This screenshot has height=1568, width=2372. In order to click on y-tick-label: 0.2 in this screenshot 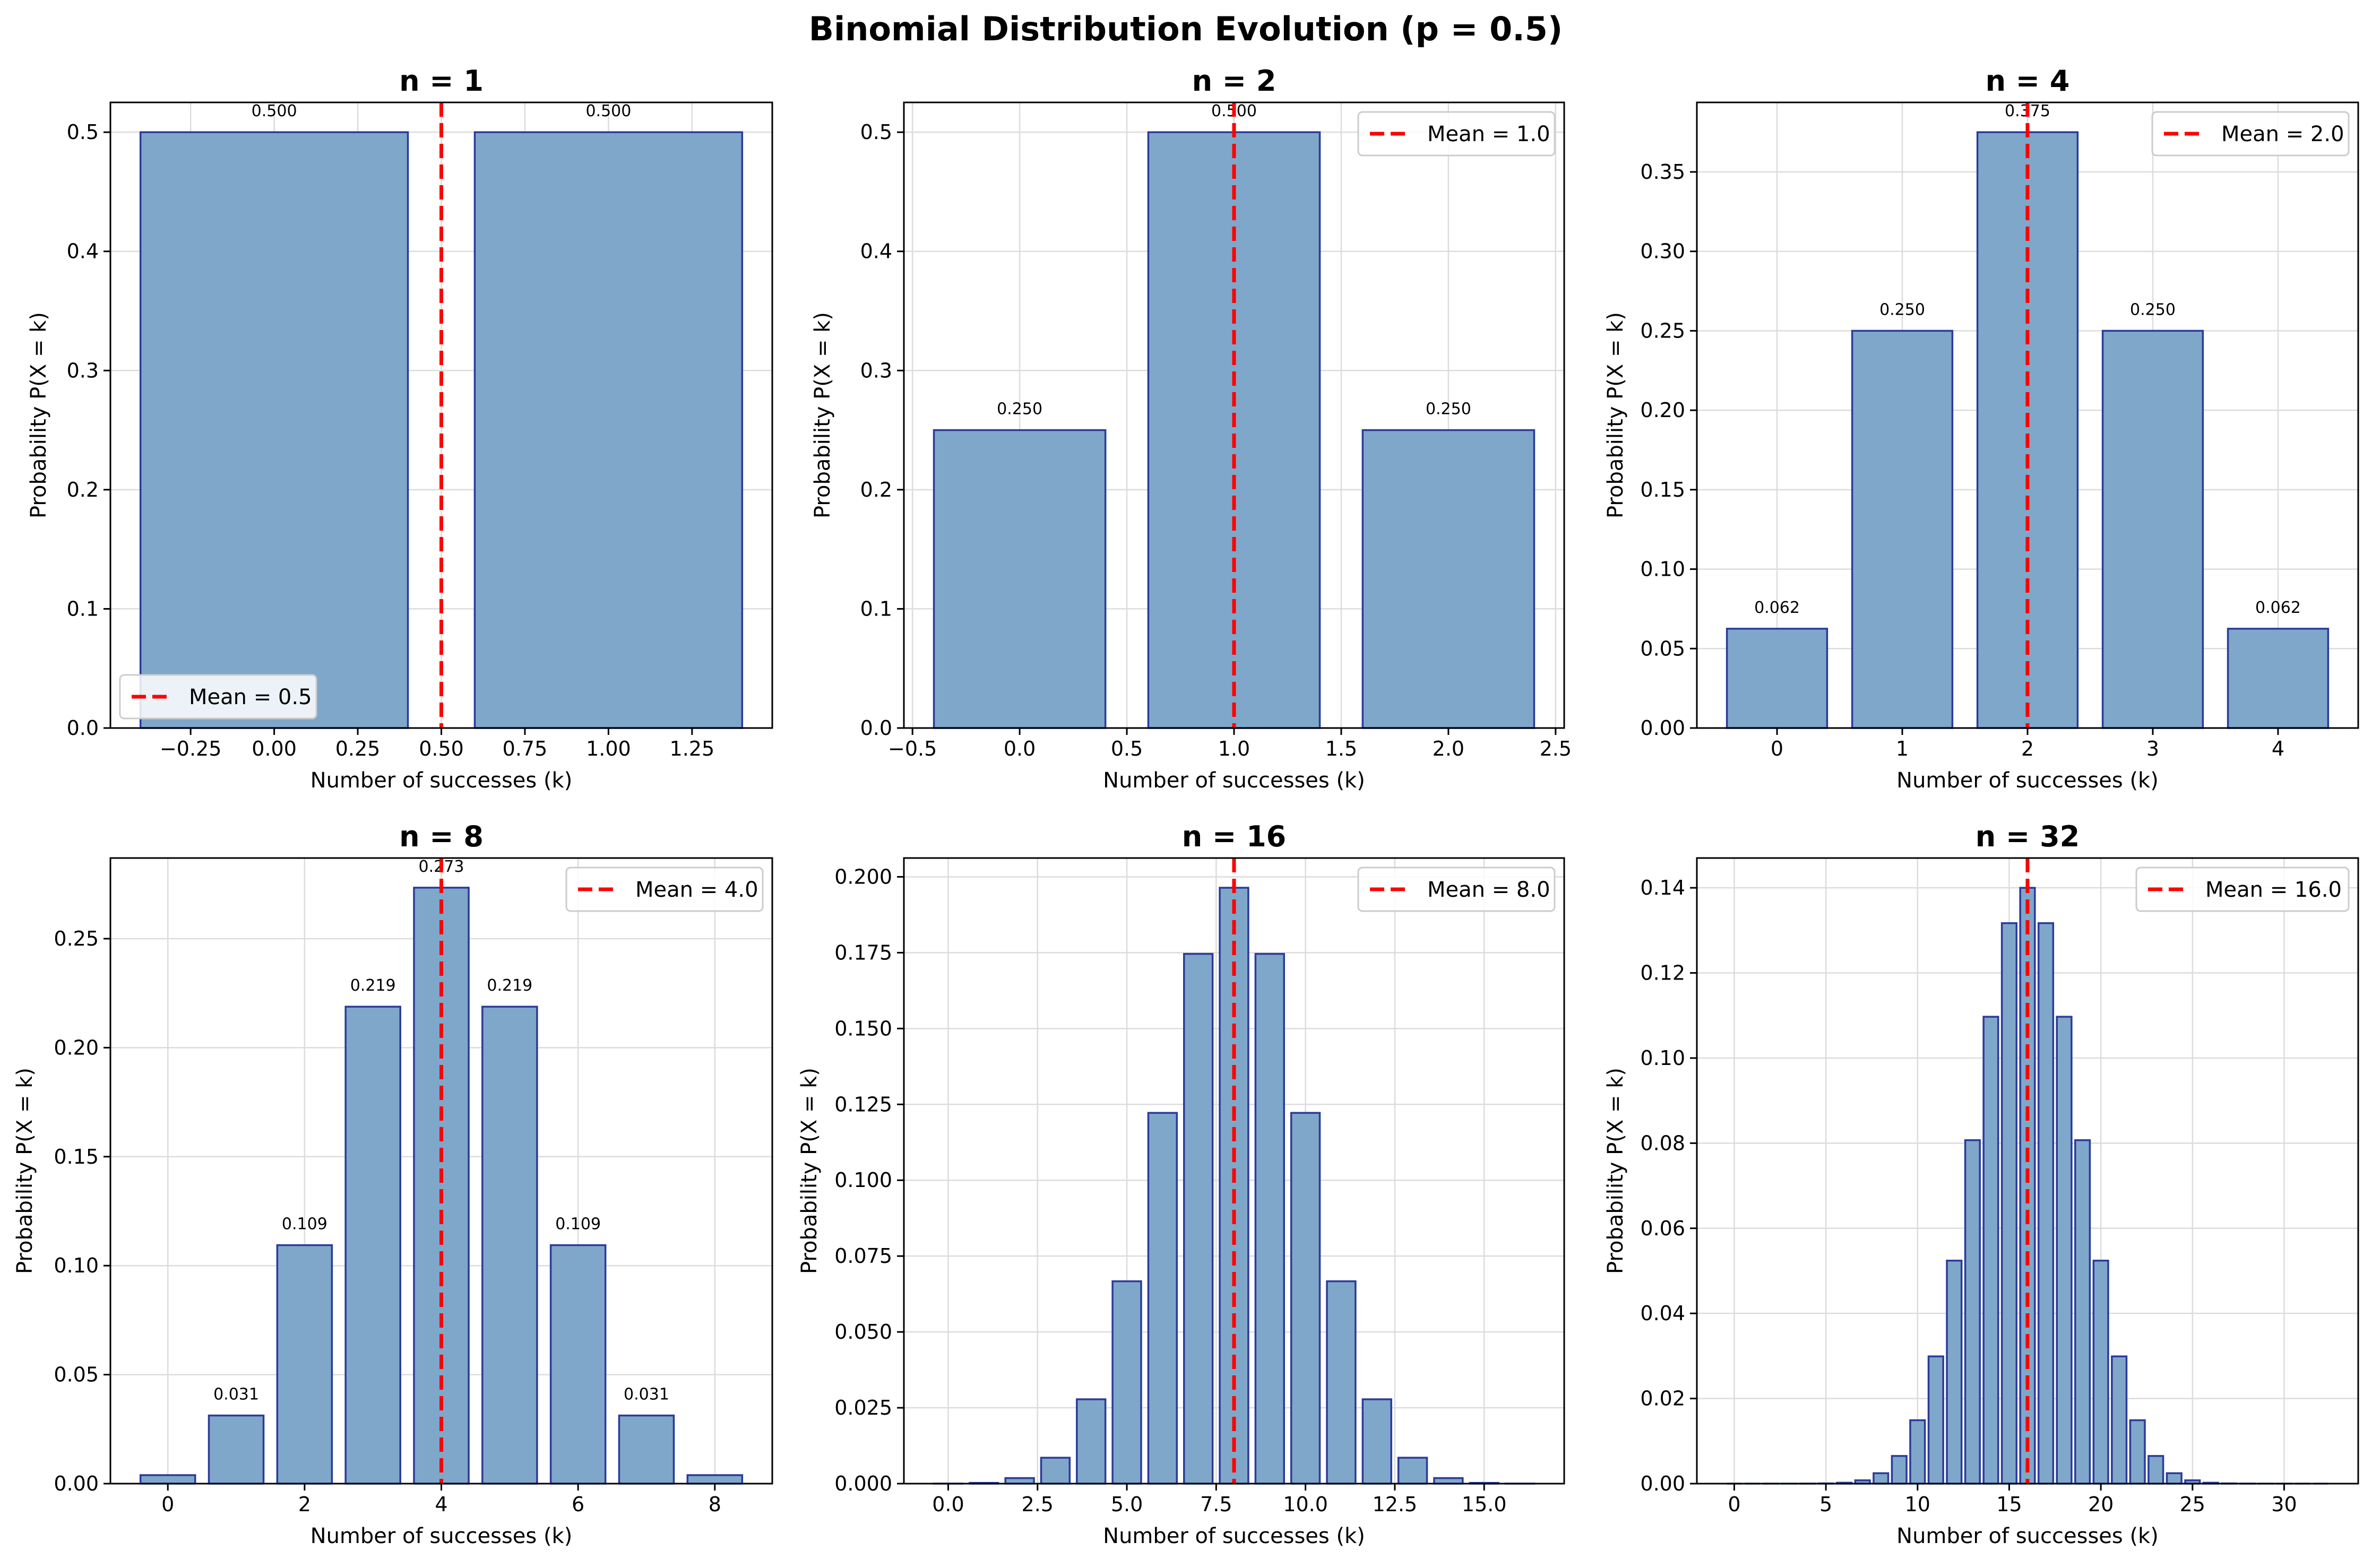, I will do `click(83, 489)`.